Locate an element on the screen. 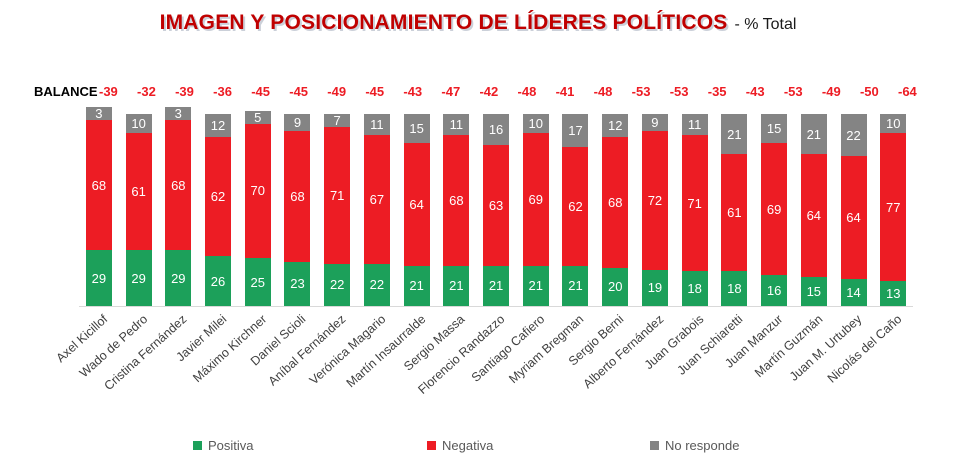  bar-segment-no-responde: 3 is located at coordinates (178, 113).